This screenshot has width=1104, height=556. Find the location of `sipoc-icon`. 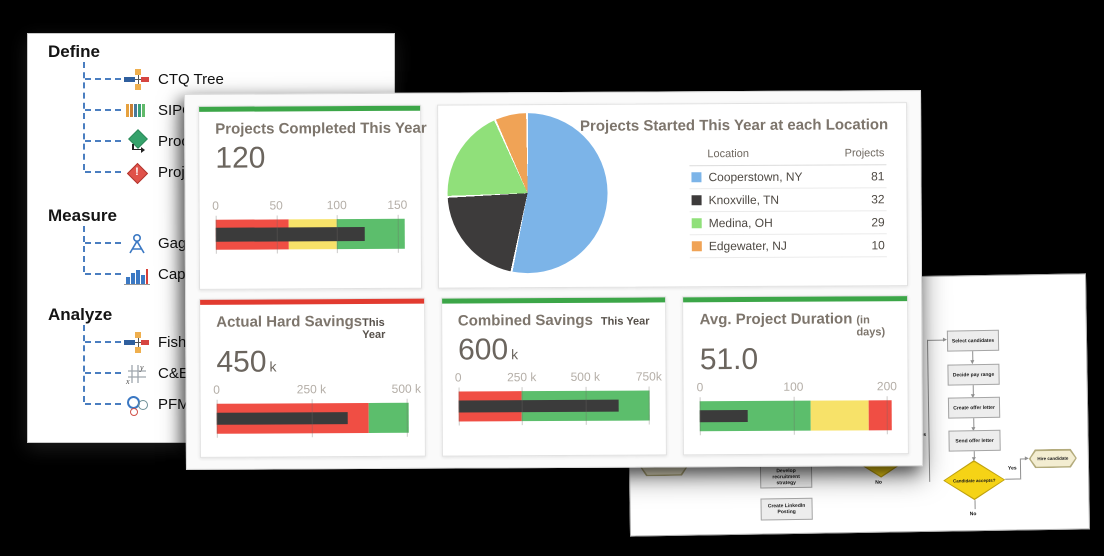

sipoc-icon is located at coordinates (137, 111).